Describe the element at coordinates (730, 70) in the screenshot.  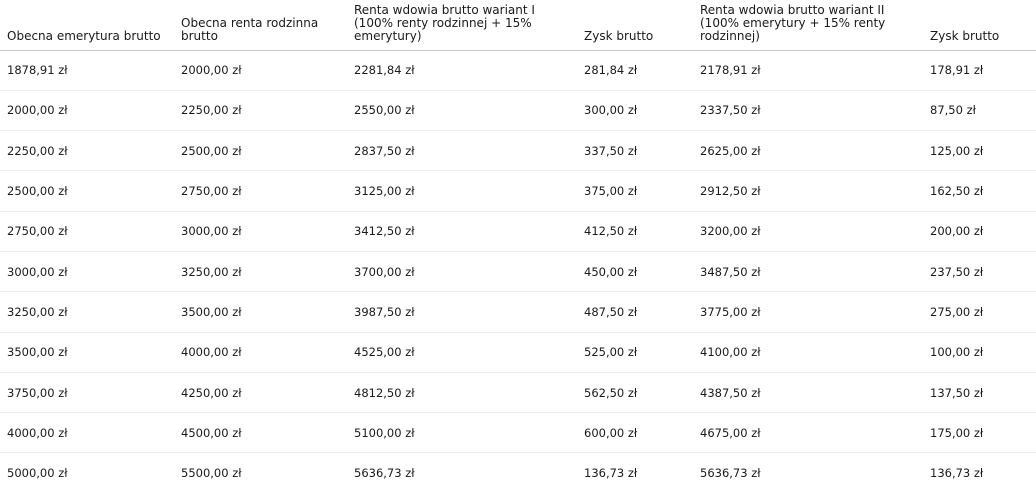
I see `cell-widow-pension-variant-2: 2178,91 zł` at that location.